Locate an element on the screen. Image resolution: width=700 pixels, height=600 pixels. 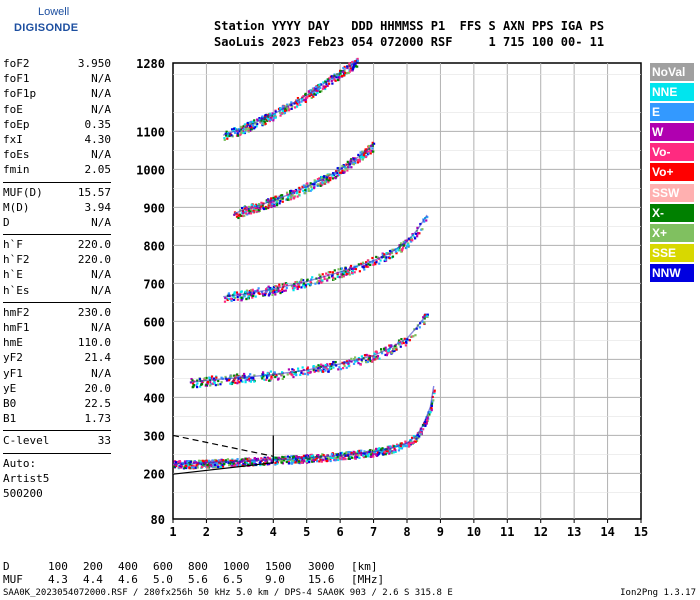
d-value: 1500 is located at coordinates (278, 566).